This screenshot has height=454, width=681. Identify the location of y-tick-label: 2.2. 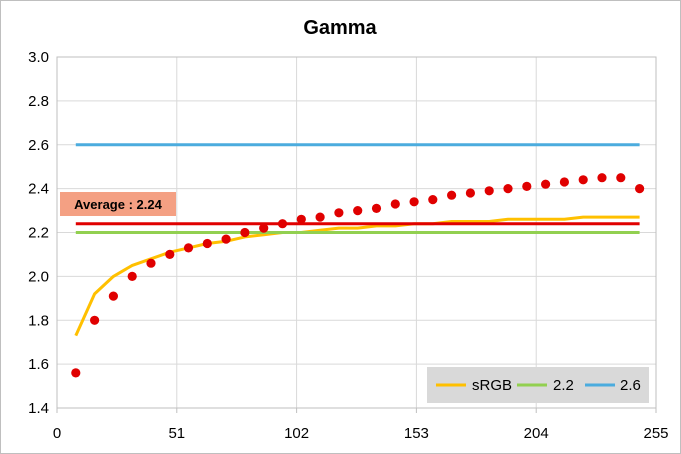
(38, 233).